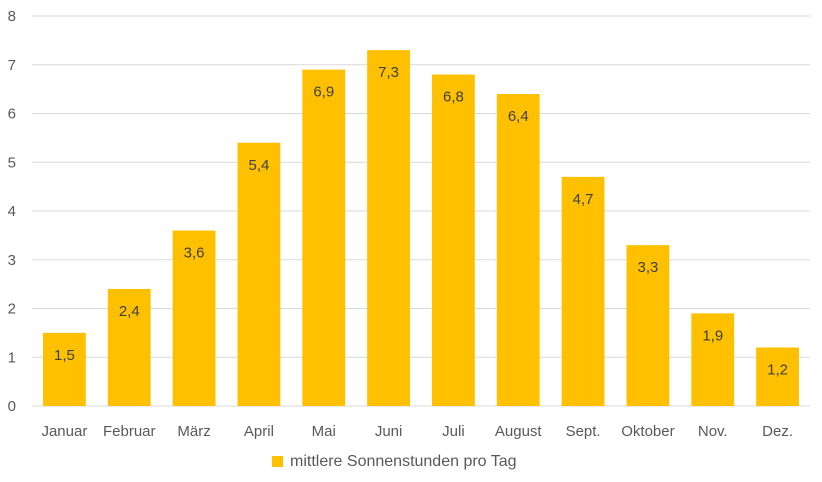 The width and height of the screenshot is (822, 482). Describe the element at coordinates (712, 335) in the screenshot. I see `data-label: 1,9` at that location.